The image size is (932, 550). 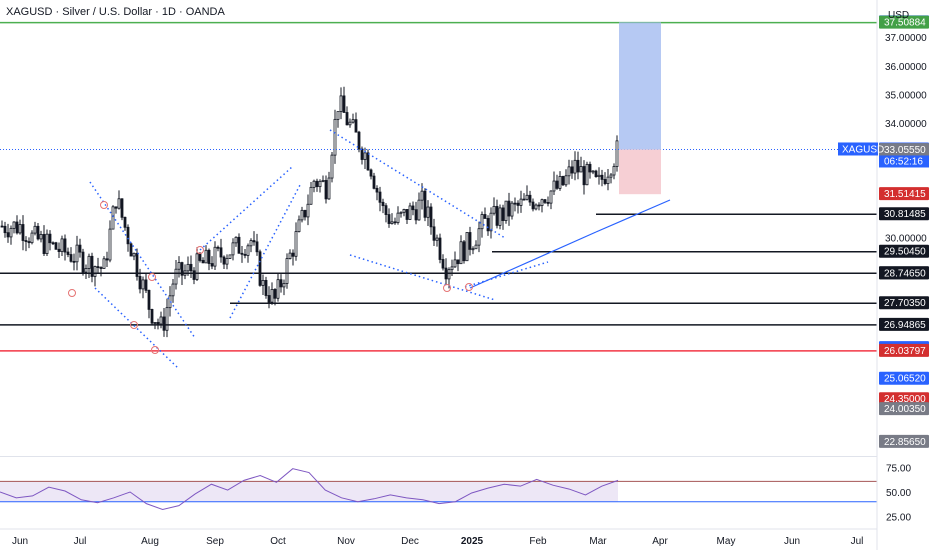 What do you see at coordinates (905, 273) in the screenshot?
I see `price-tag-label: 28.74650` at bounding box center [905, 273].